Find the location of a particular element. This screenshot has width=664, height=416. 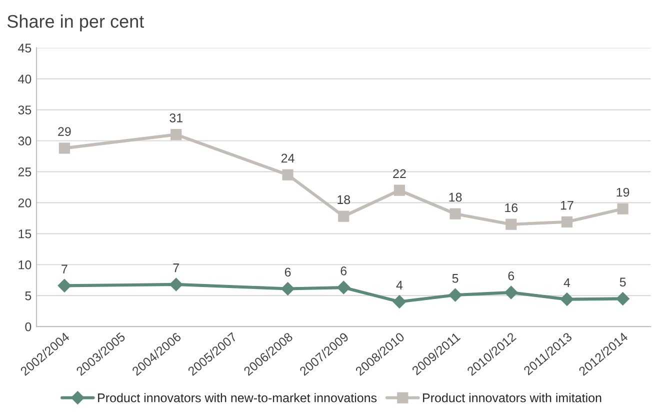

y-tick-label: 25 is located at coordinates (25, 172).